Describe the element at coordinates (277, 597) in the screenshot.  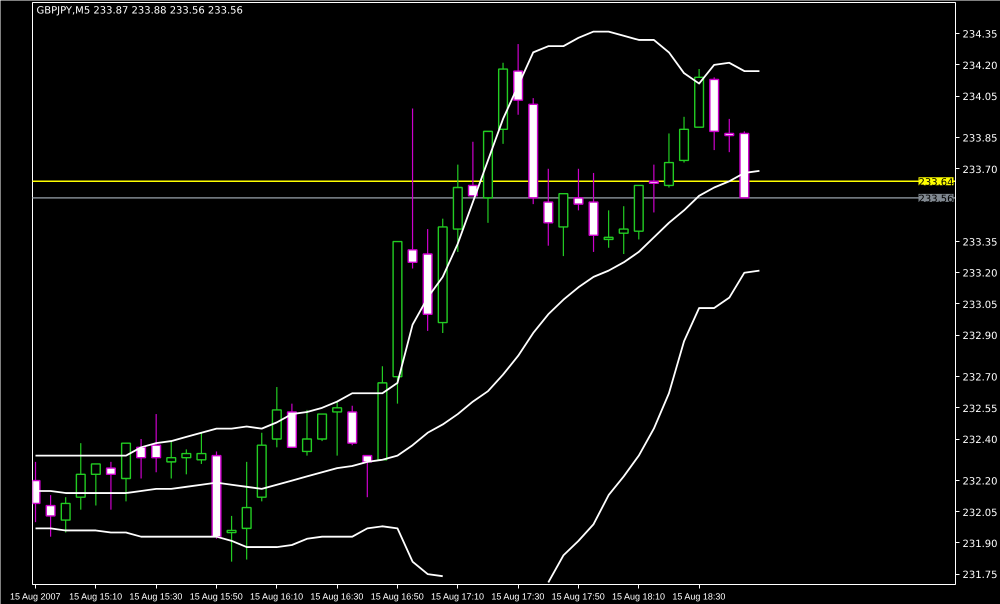
I see `x-tick-label: 15 Aug 16:10` at that location.